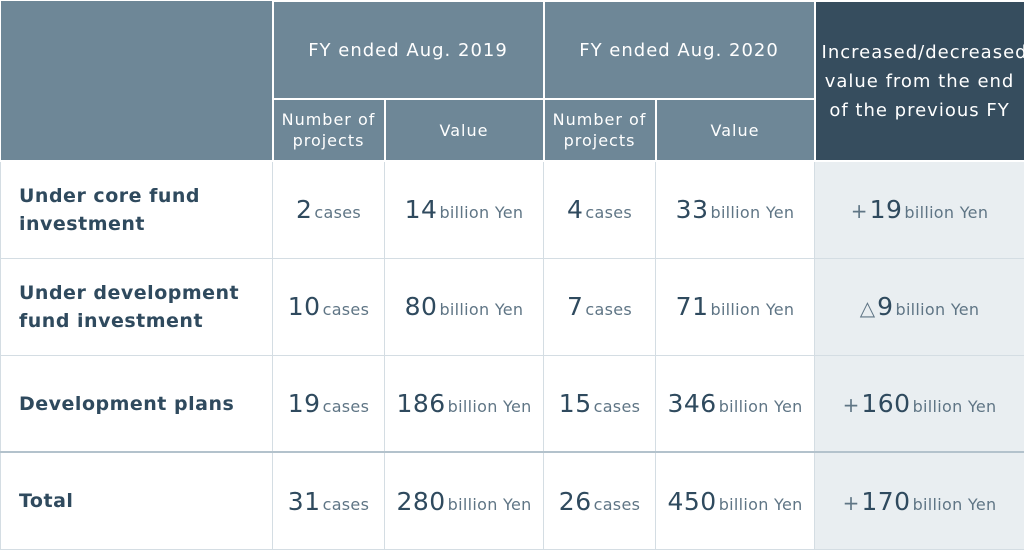  I want to click on header-fy2020-num-projects: Number of projects, so click(599, 130).